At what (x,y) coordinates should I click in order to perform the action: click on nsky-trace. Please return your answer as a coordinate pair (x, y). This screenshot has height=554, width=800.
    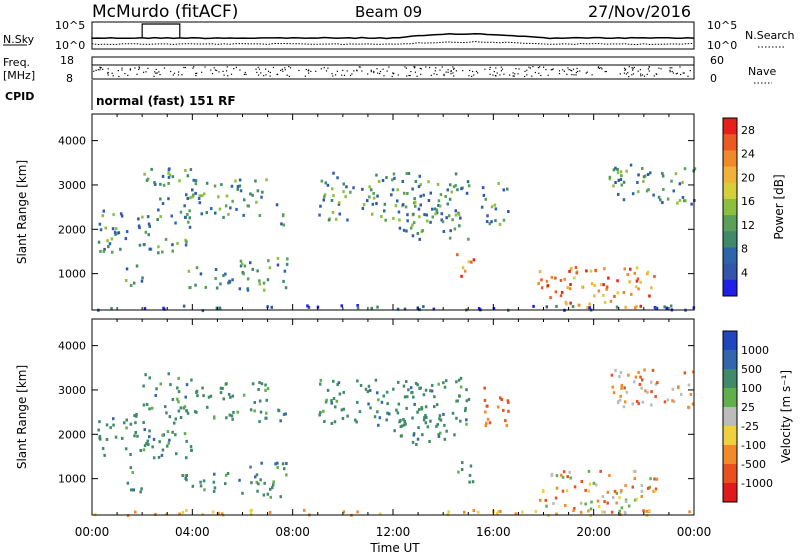
    Looking at the image, I should click on (393, 36).